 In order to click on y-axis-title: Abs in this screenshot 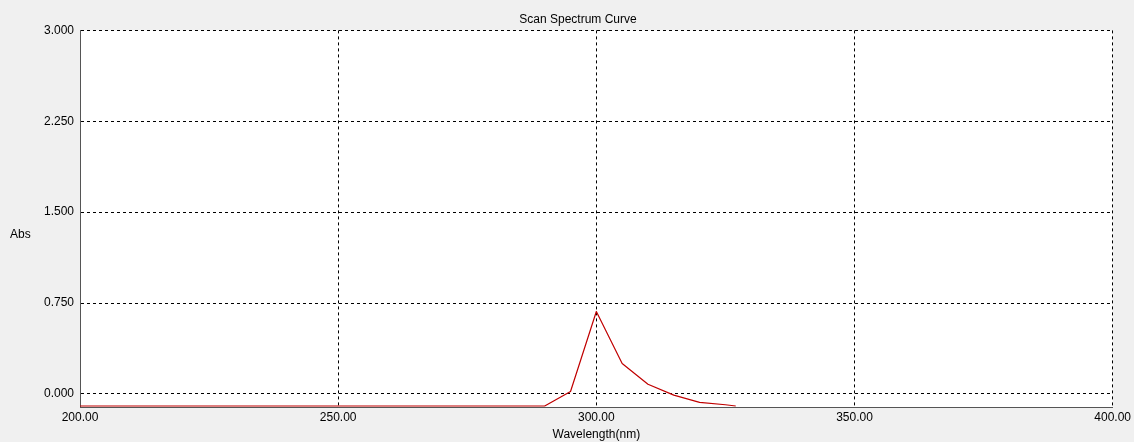, I will do `click(20, 234)`.